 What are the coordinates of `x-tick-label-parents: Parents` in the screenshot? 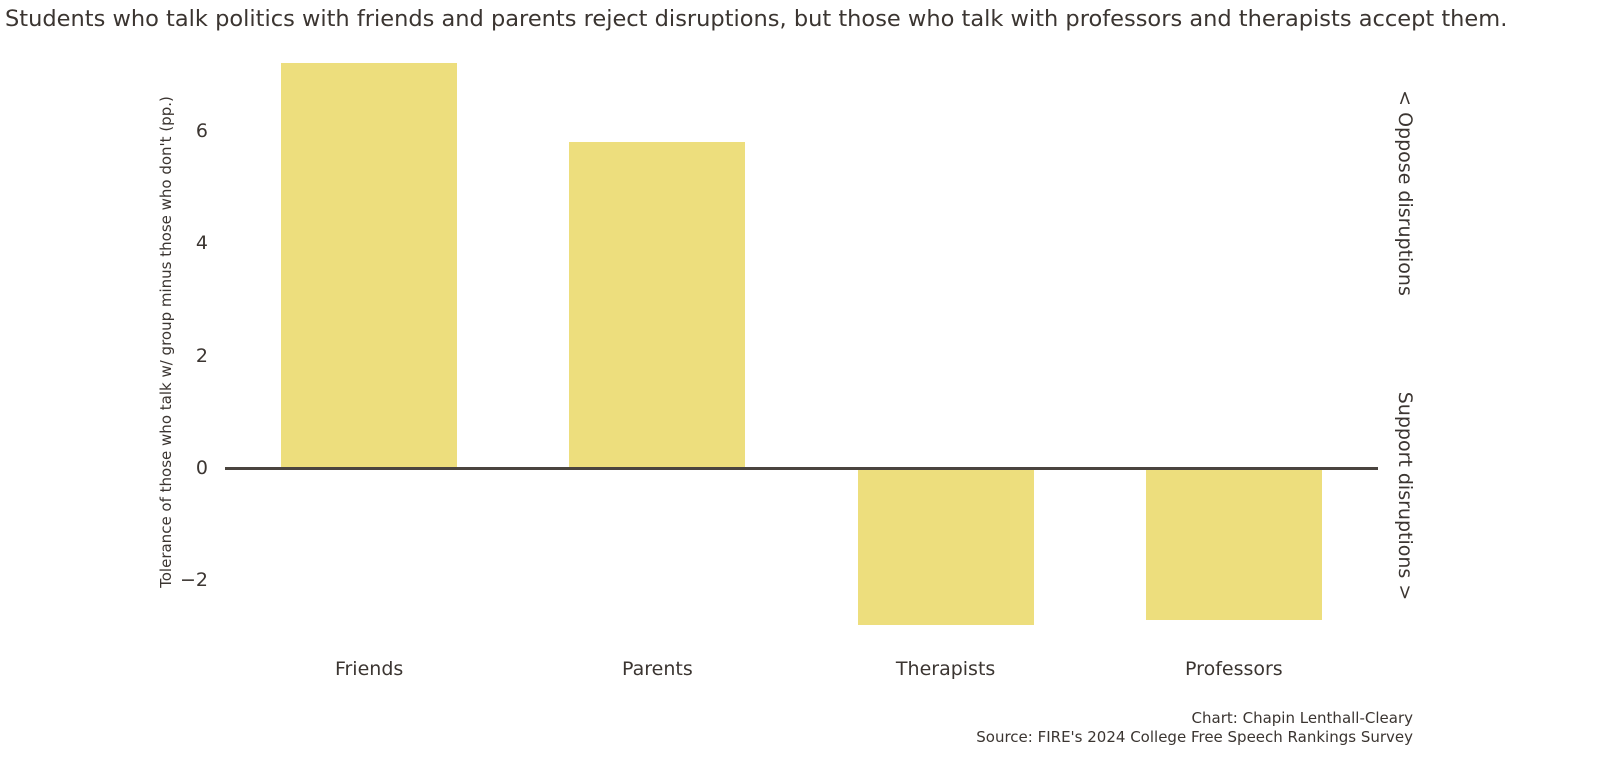 It's located at (657, 669).